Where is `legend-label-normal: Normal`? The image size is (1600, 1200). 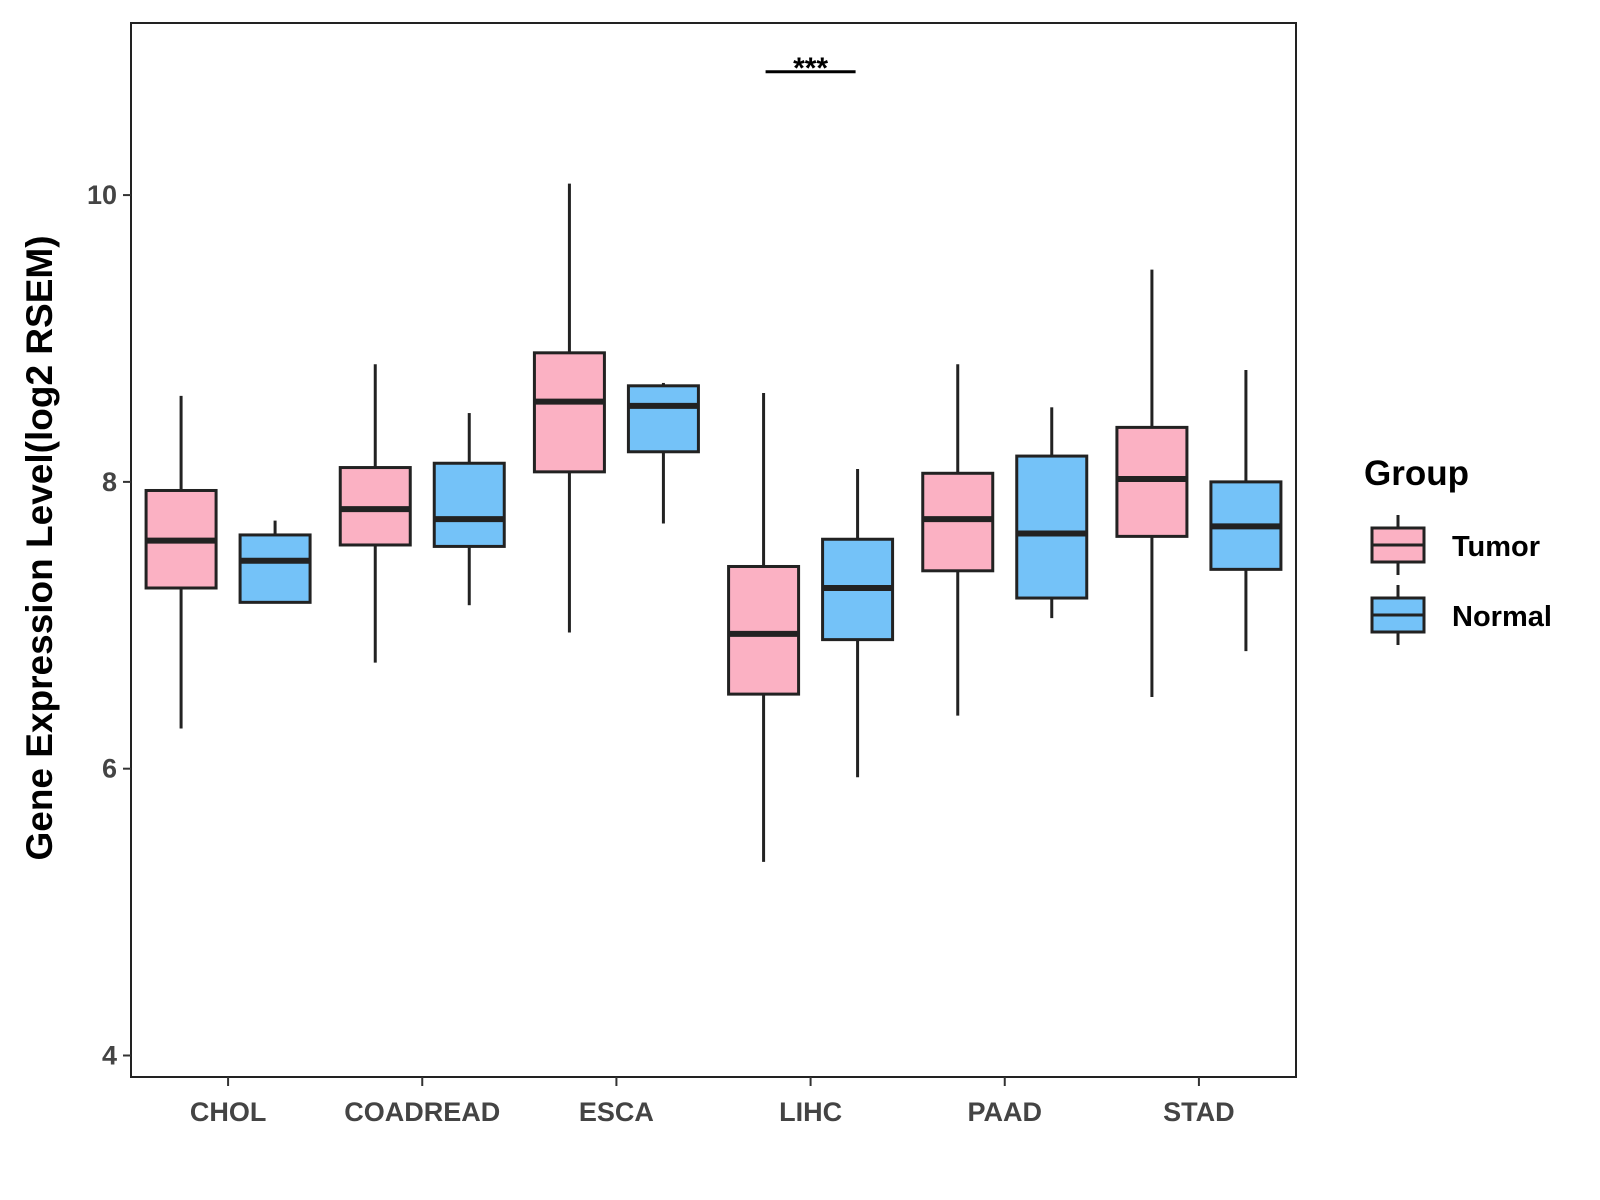
legend-label-normal: Normal is located at coordinates (1502, 617).